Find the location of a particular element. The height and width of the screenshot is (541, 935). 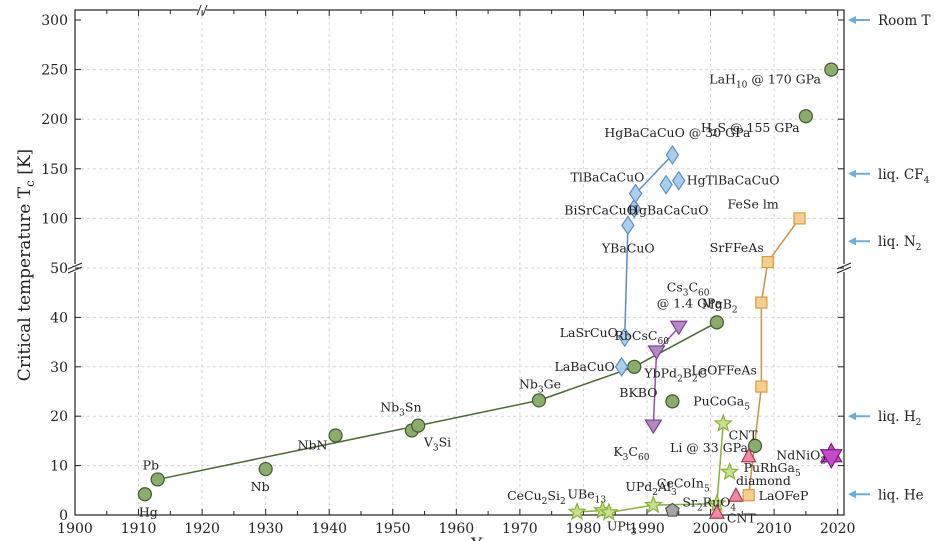

data-label: BKBO is located at coordinates (638, 392).